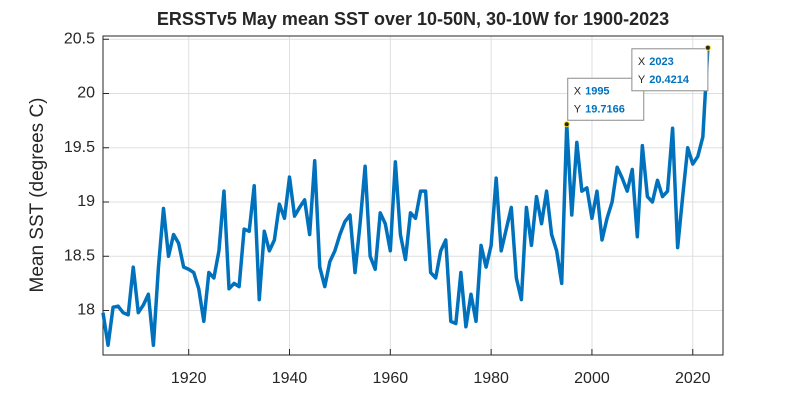 The width and height of the screenshot is (800, 400). I want to click on x-tick-label: 2000, so click(592, 378).